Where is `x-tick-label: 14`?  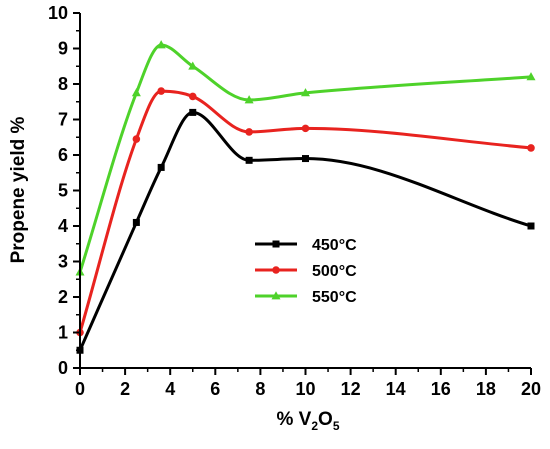
x-tick-label: 14 is located at coordinates (396, 389).